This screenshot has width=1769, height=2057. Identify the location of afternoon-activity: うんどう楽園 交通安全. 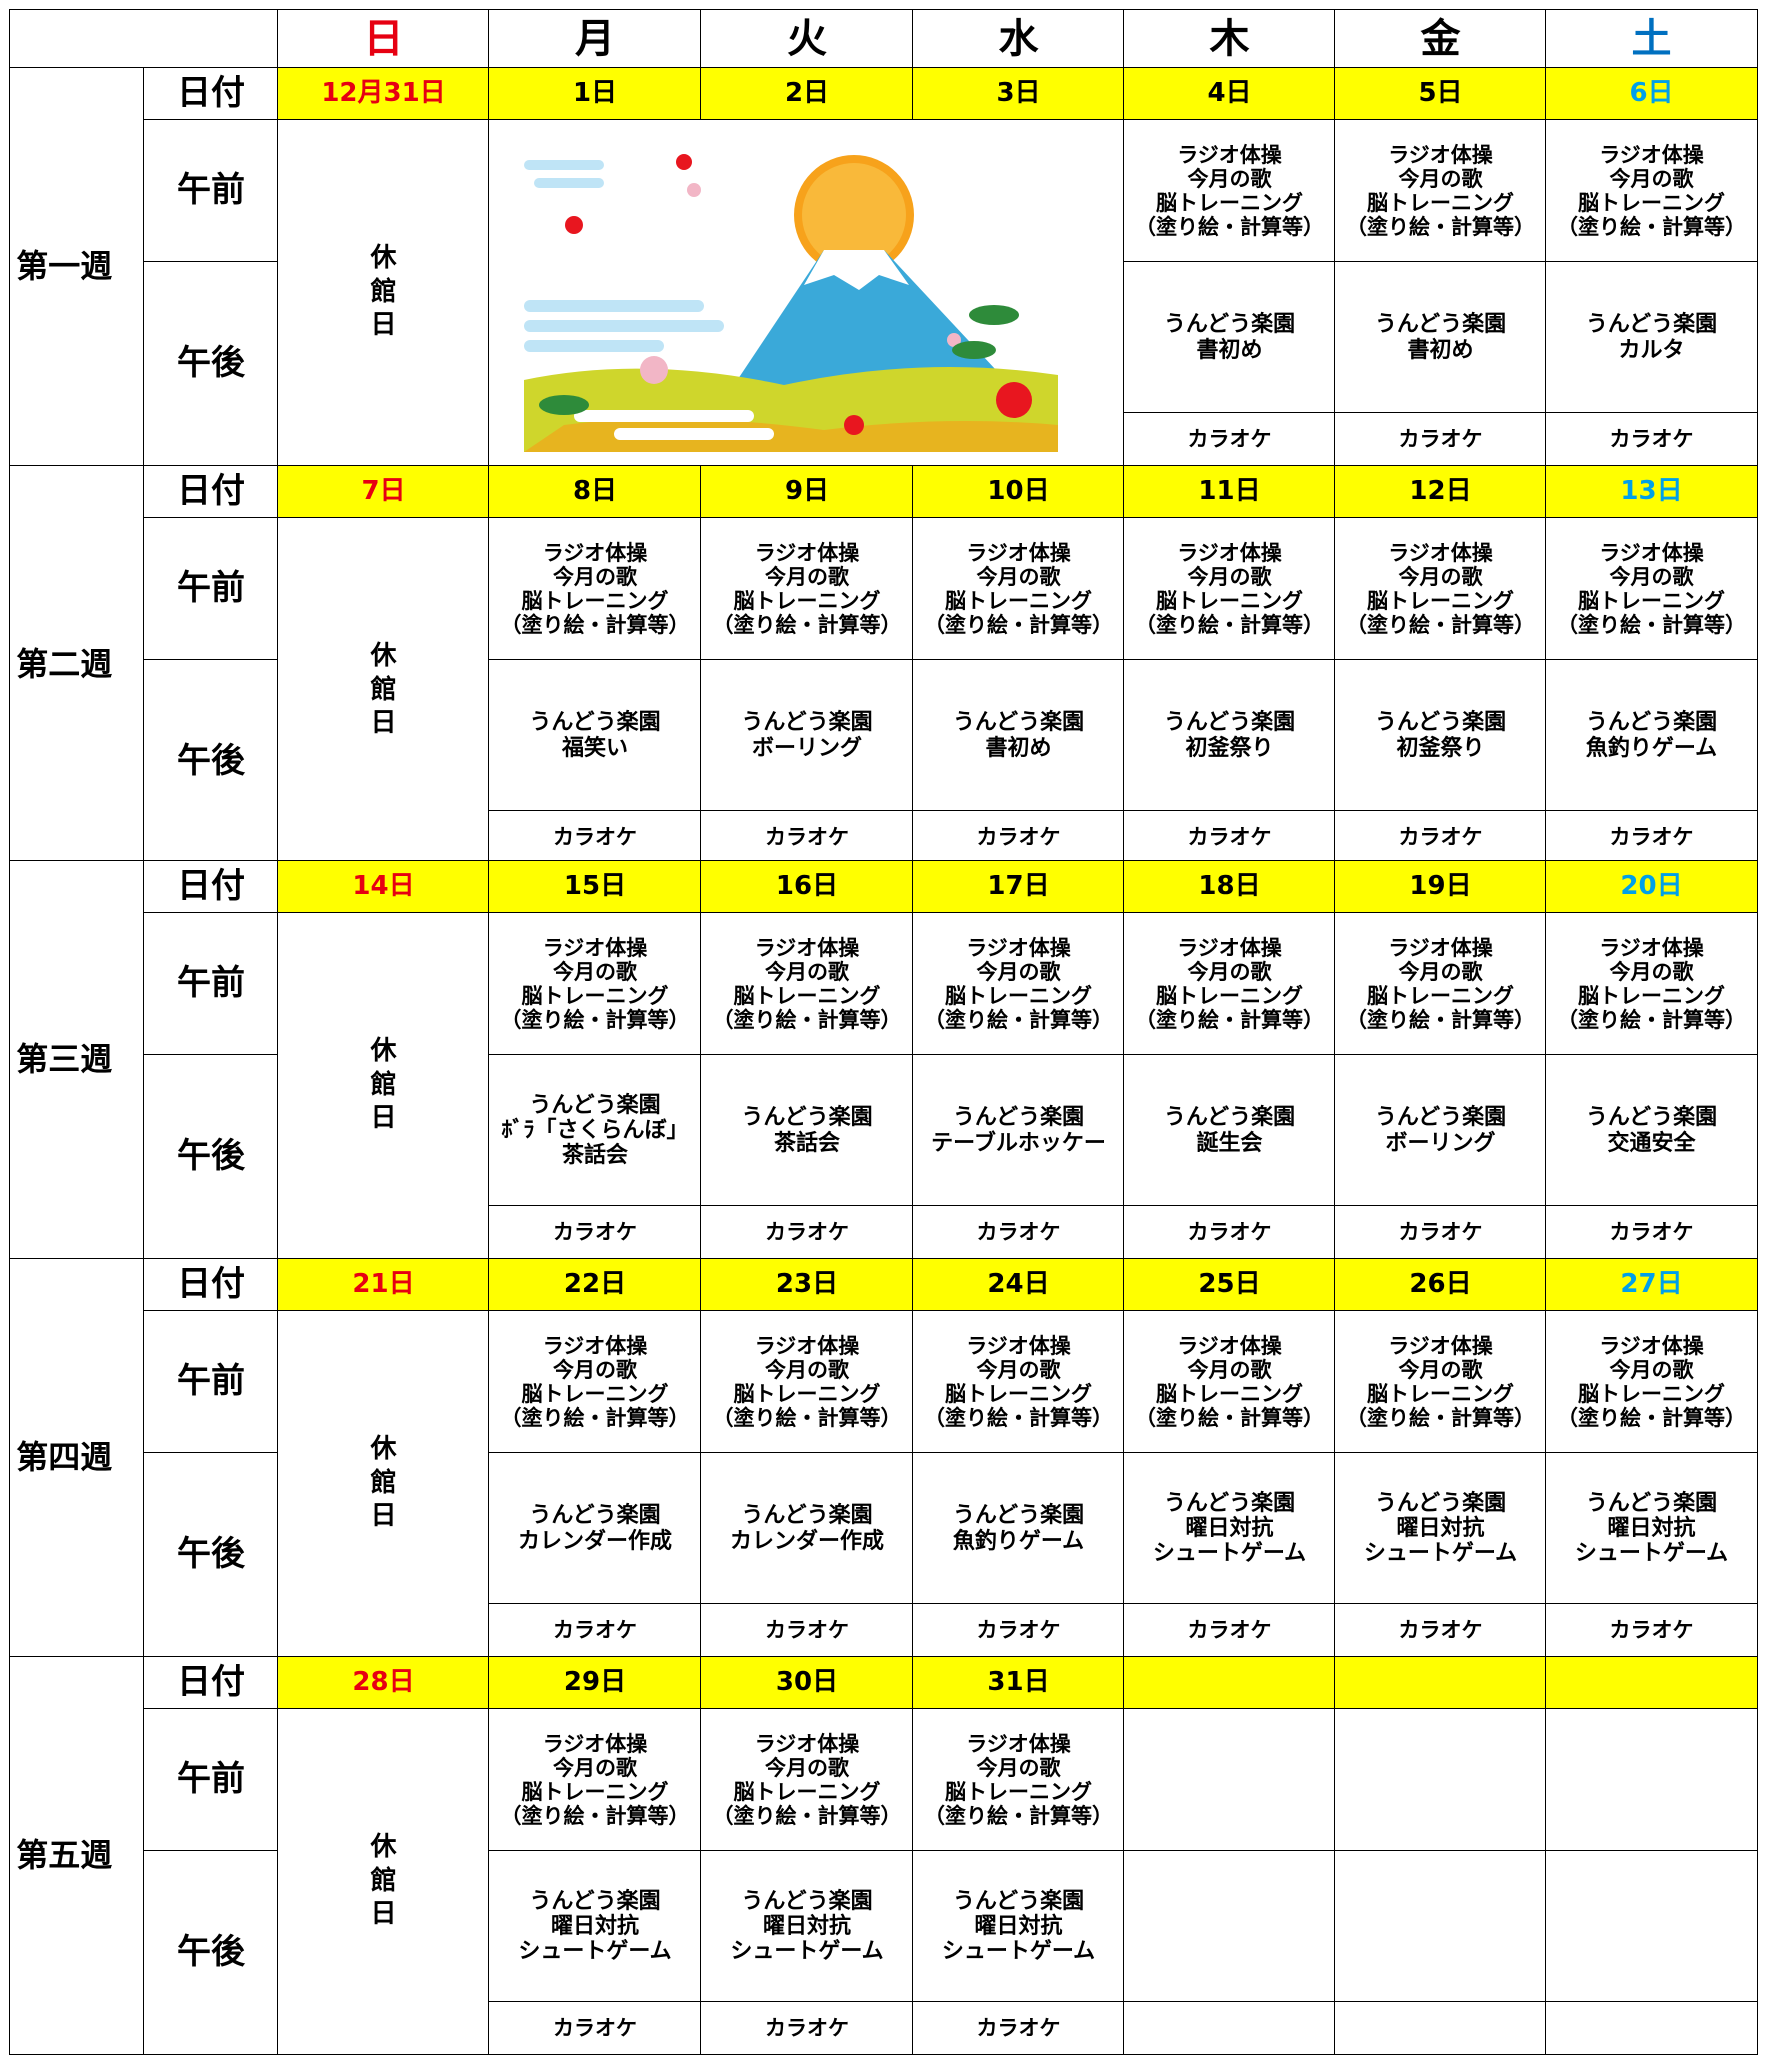
(1651, 1130).